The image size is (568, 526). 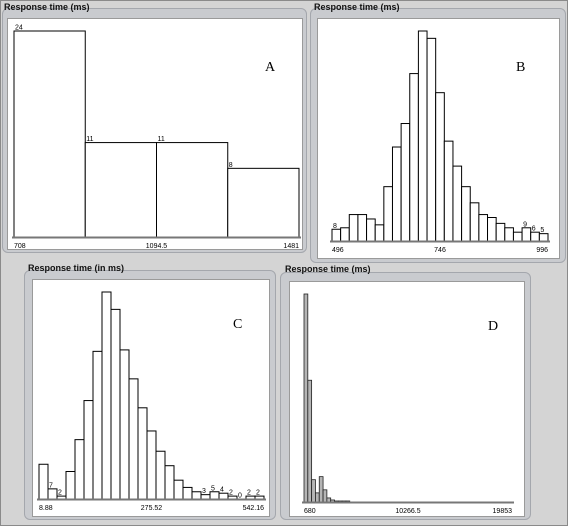 I want to click on bar-label-c-23: 2, so click(x=249, y=493).